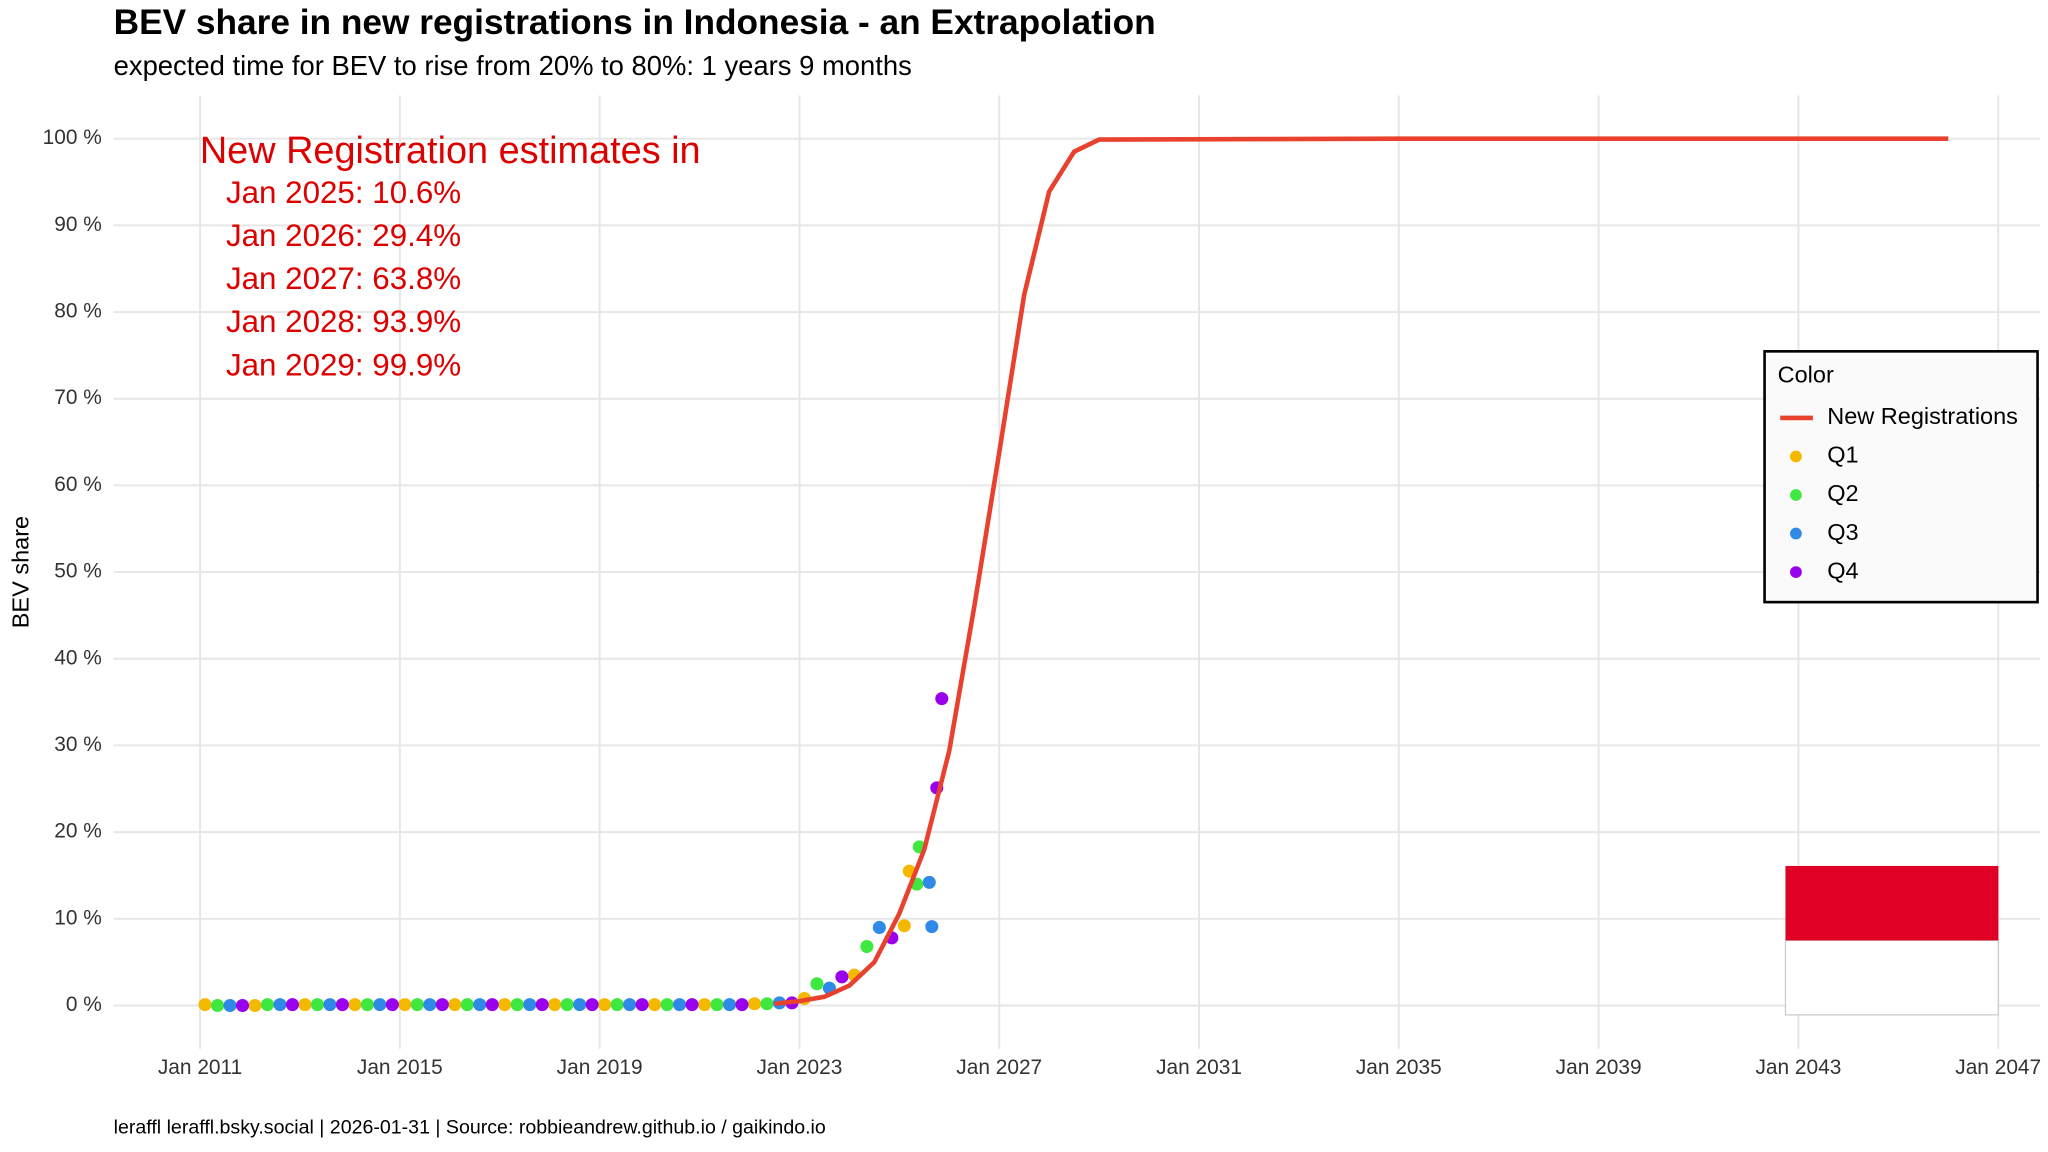 This screenshot has height=1152, width=2048. I want to click on annotation: Jan 2027: 63.8%, so click(343, 278).